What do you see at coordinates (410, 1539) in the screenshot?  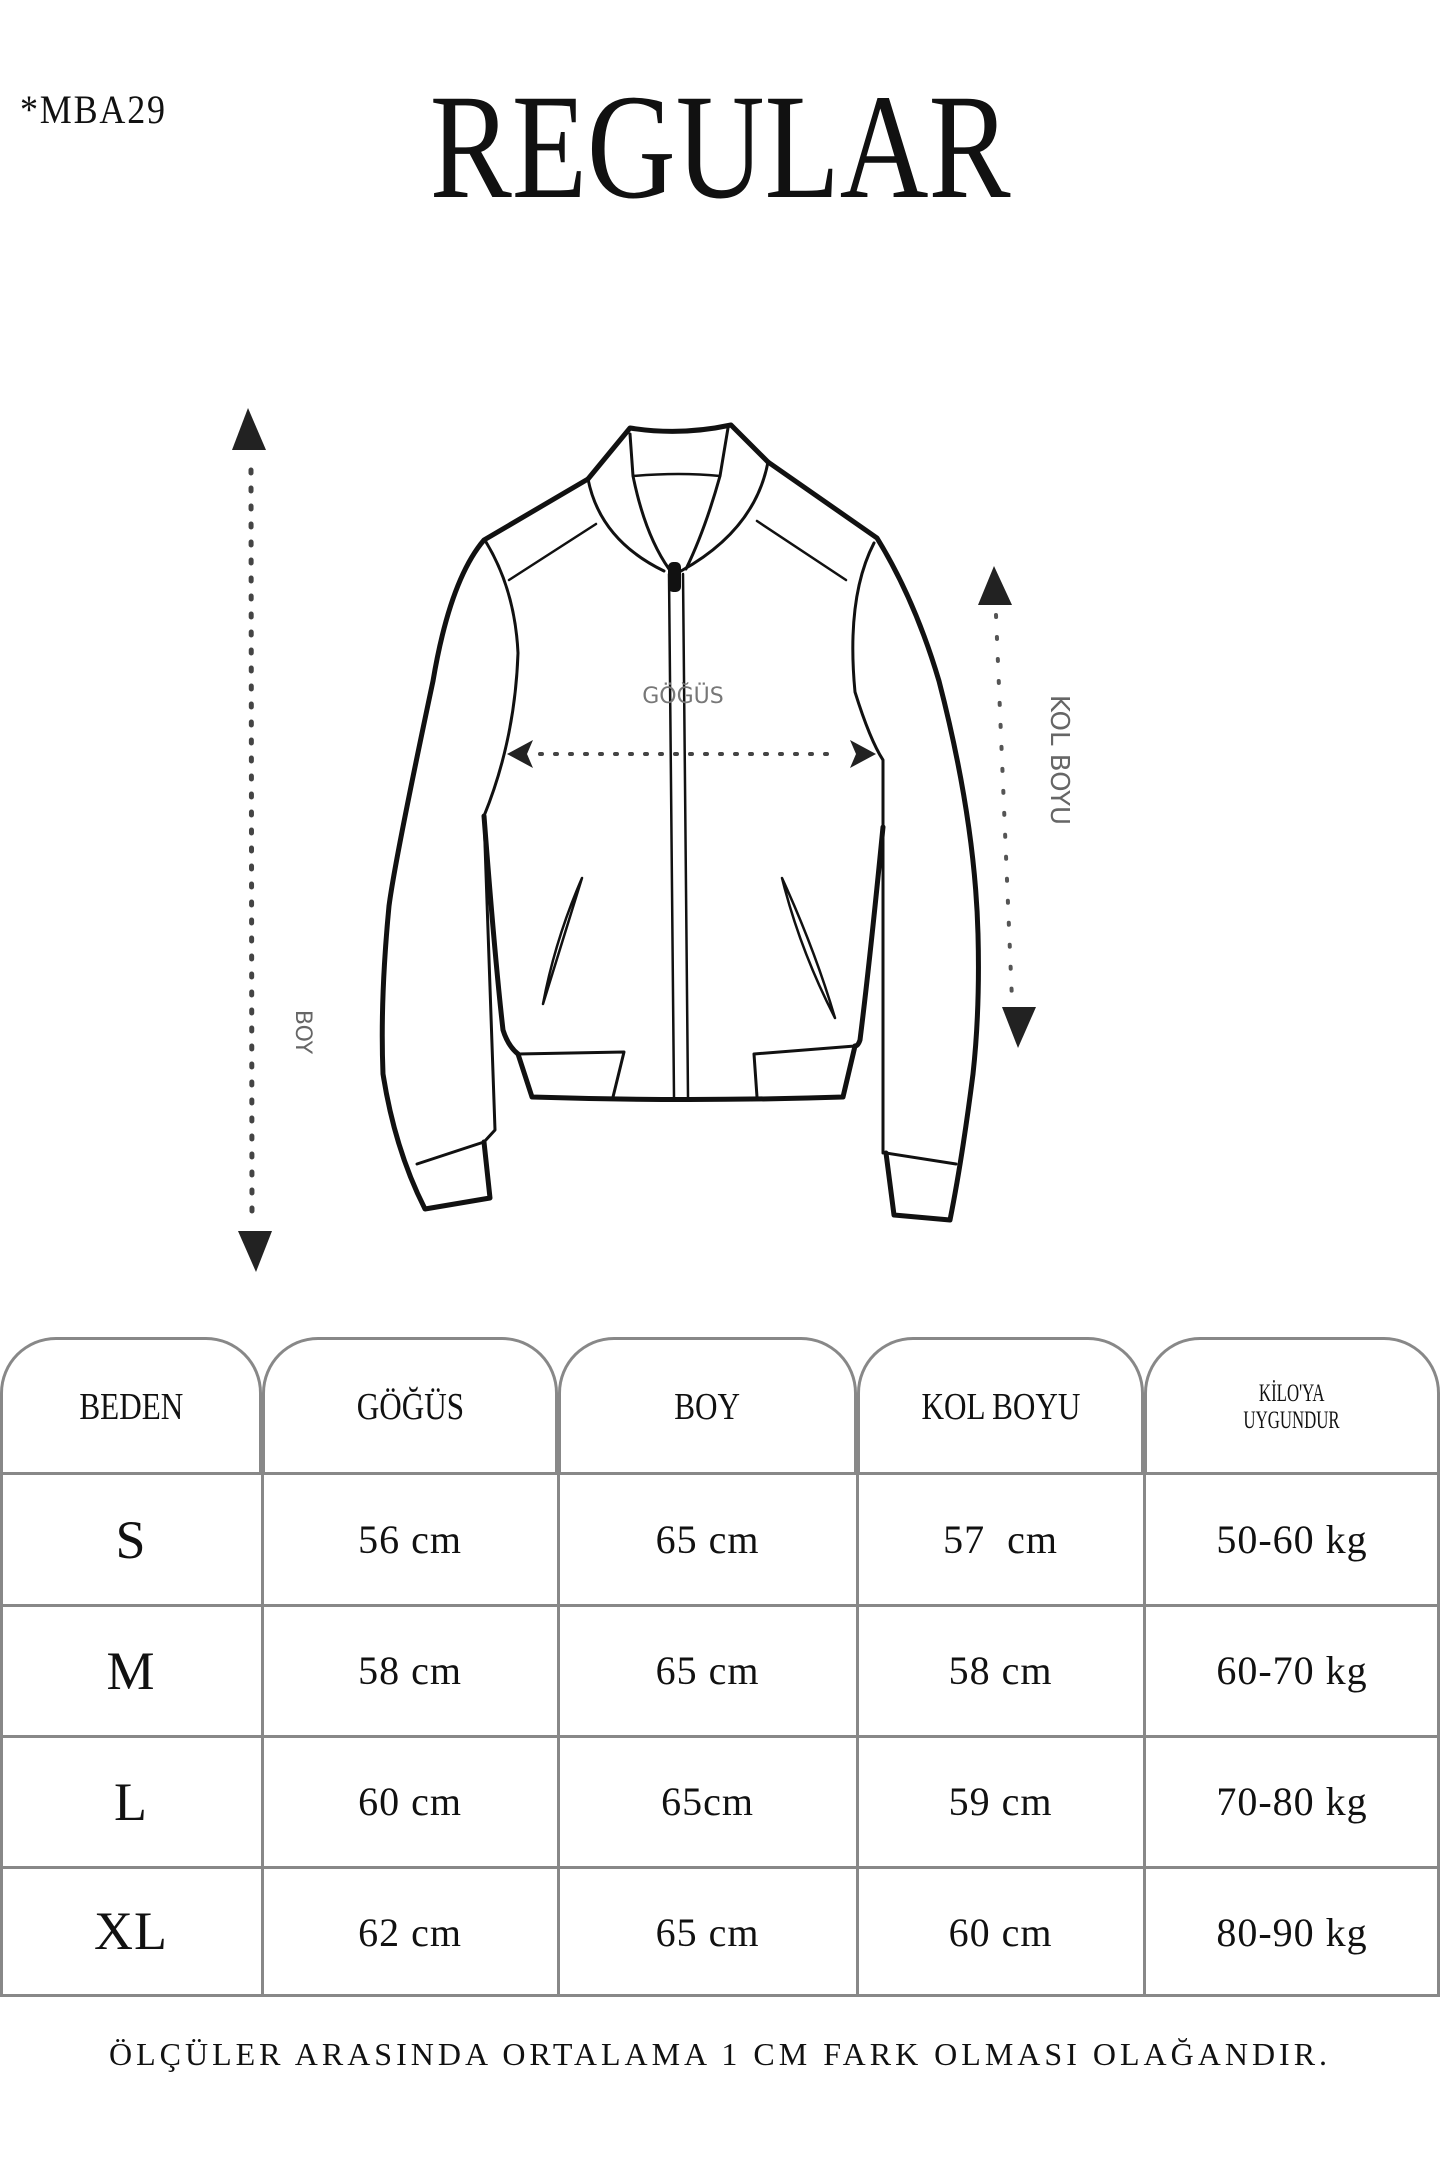 I see `cell-chest: 56 cm` at bounding box center [410, 1539].